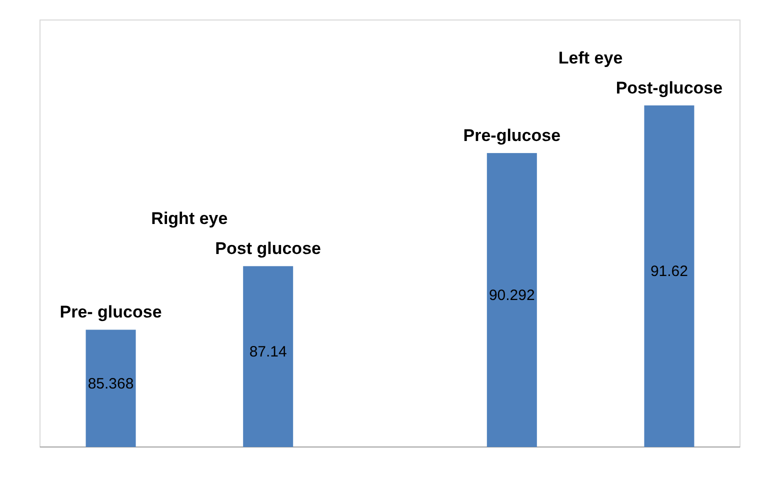  Describe the element at coordinates (669, 88) in the screenshot. I see `annotation: Post-glucose` at that location.